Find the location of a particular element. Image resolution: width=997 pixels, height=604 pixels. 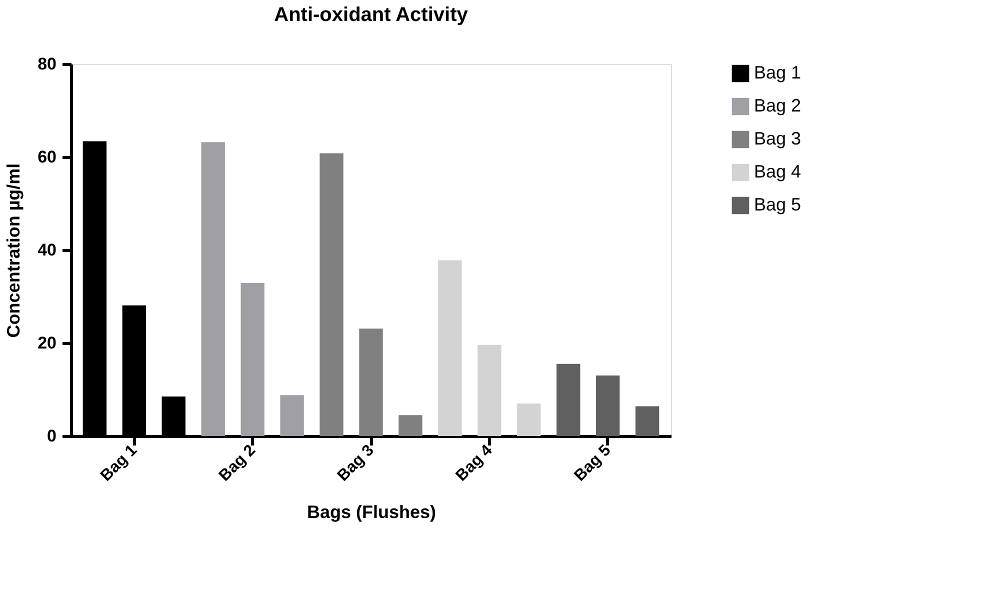

y-tick-label: 0 is located at coordinates (51, 436).